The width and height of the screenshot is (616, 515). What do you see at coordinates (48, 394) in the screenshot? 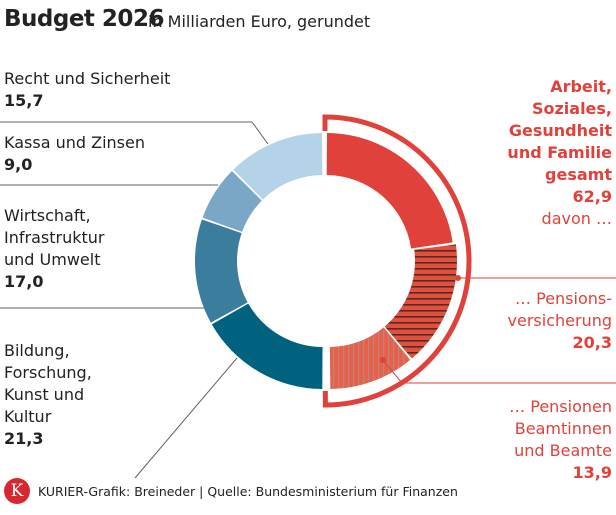
I see `label-bildung: Bildung, Forschung, Kunst und Kultur 21,3` at bounding box center [48, 394].